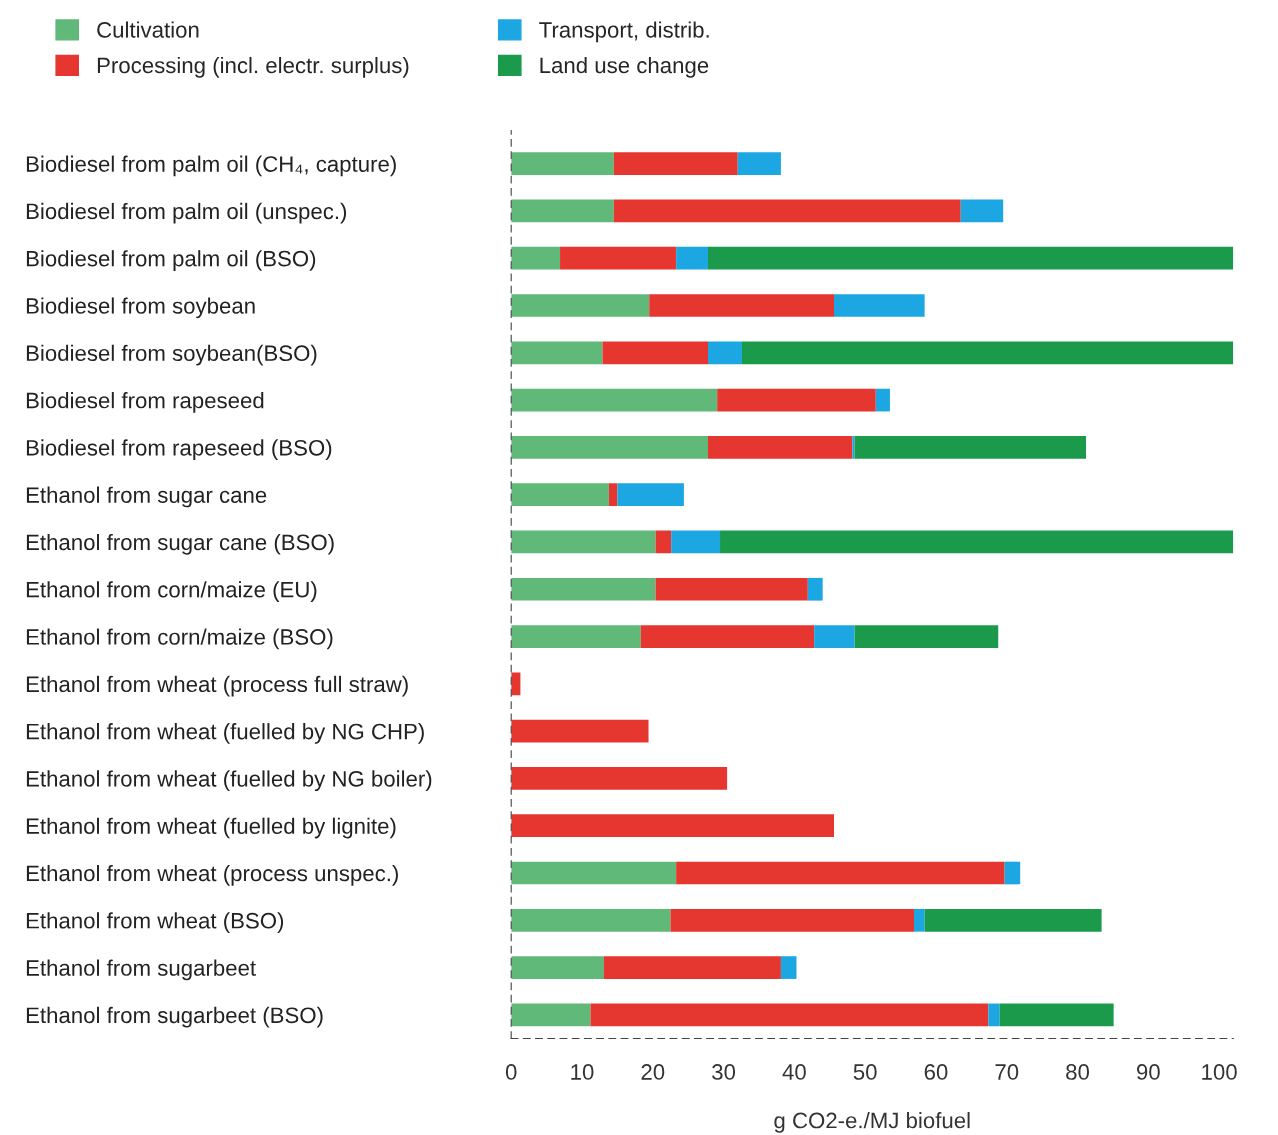 The width and height of the screenshot is (1278, 1135). What do you see at coordinates (511, 1072) in the screenshot?
I see `x-tick-label: 0` at bounding box center [511, 1072].